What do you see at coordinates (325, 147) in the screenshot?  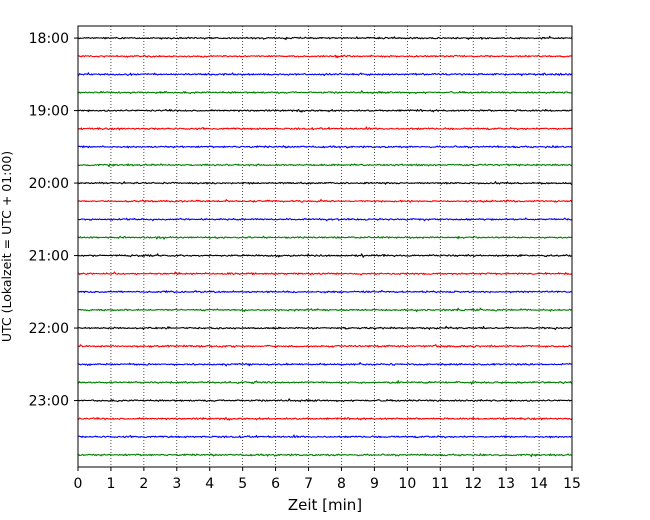 I see `trace-1930` at bounding box center [325, 147].